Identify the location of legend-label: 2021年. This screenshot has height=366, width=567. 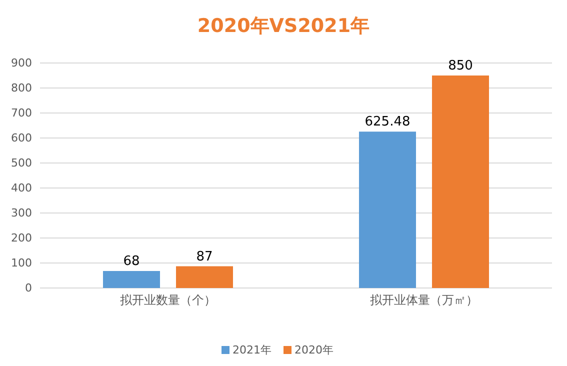
(252, 350).